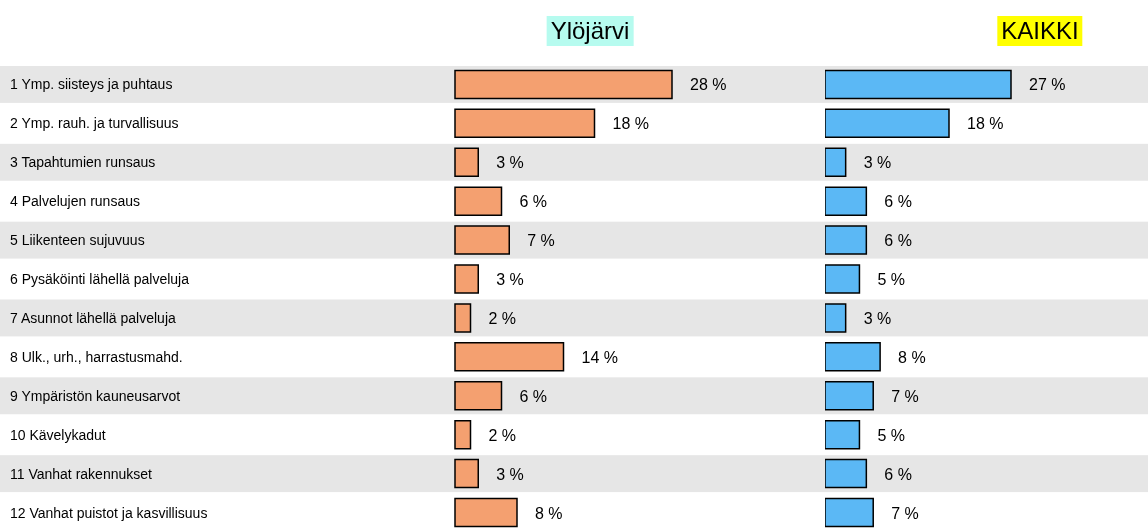  Describe the element at coordinates (109, 512) in the screenshot. I see `y-tick-label: 12 Vanhat puistot ja kasvillisuus` at that location.